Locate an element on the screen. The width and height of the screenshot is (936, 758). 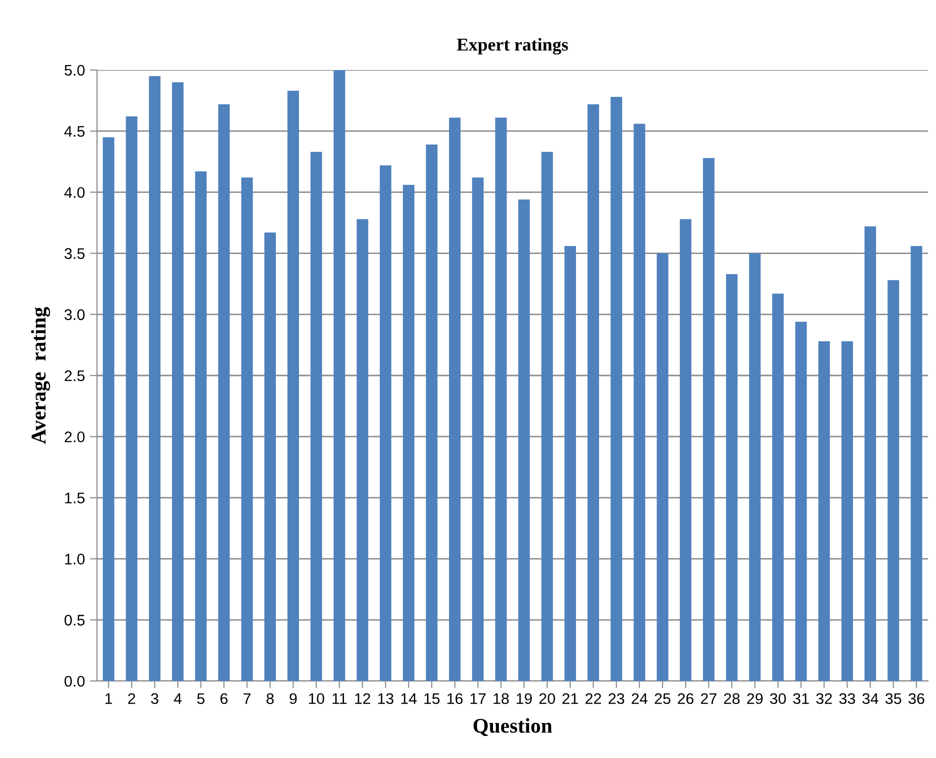
y-tick-label: 2.5 is located at coordinates (74, 376).